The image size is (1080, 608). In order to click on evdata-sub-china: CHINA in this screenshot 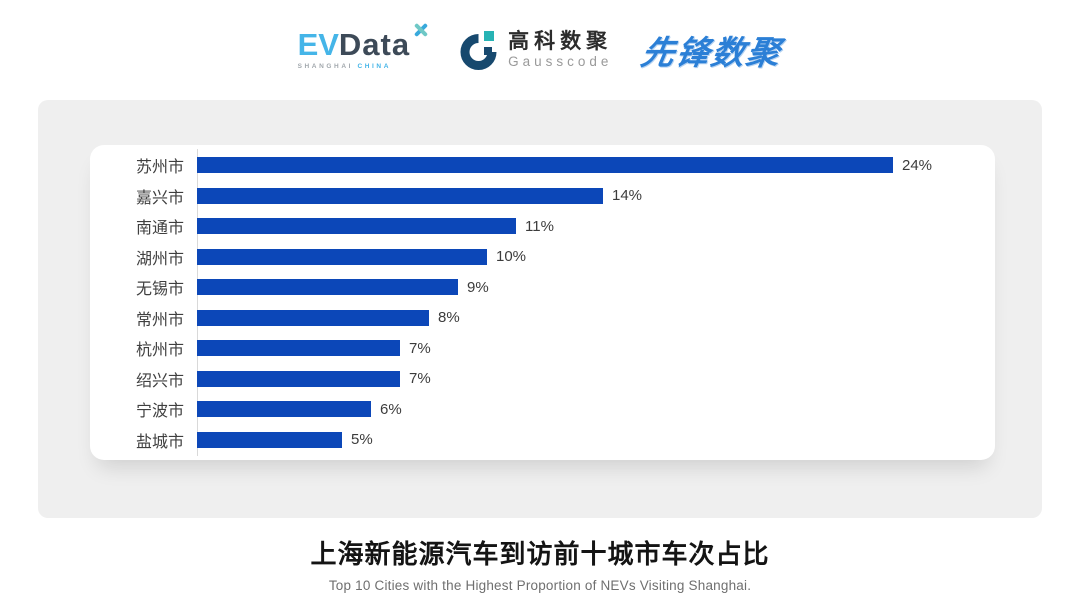, I will do `click(374, 67)`.